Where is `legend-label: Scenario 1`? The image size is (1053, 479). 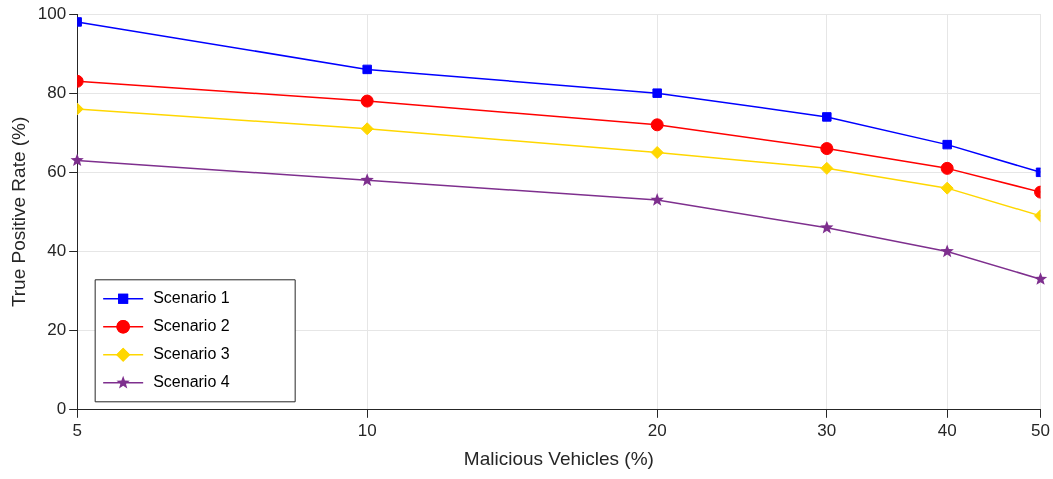 legend-label: Scenario 1 is located at coordinates (191, 298).